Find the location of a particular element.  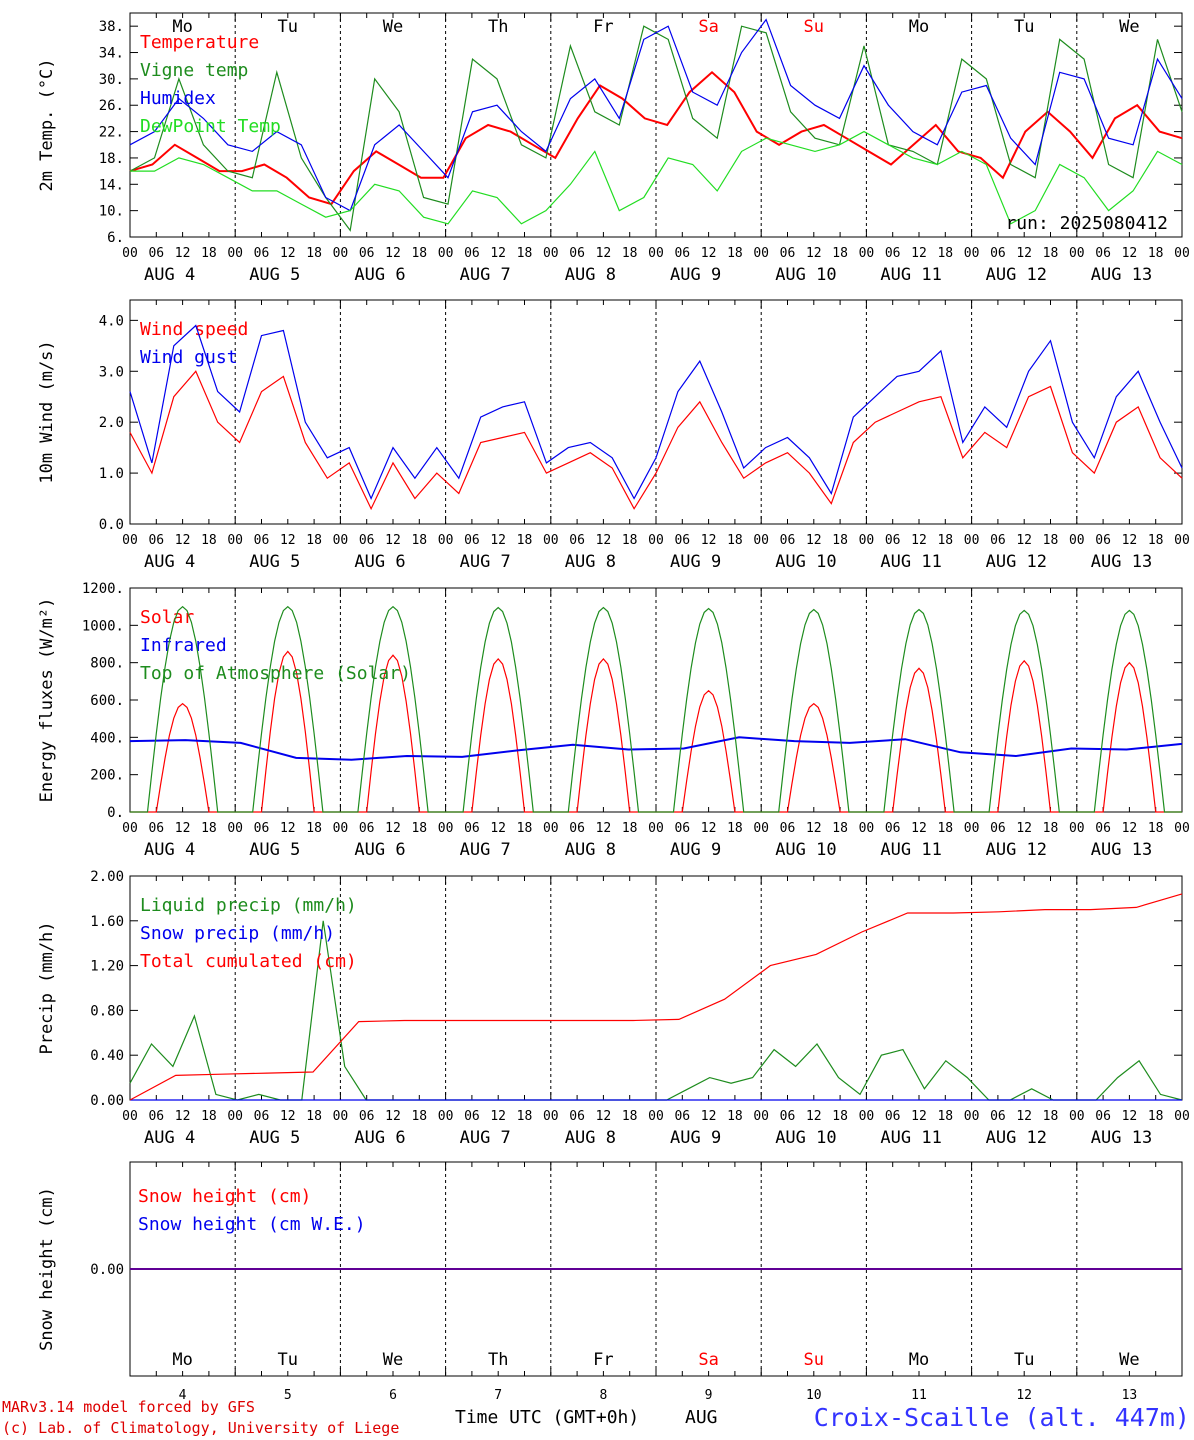

day-number: 12 is located at coordinates (1024, 1395).